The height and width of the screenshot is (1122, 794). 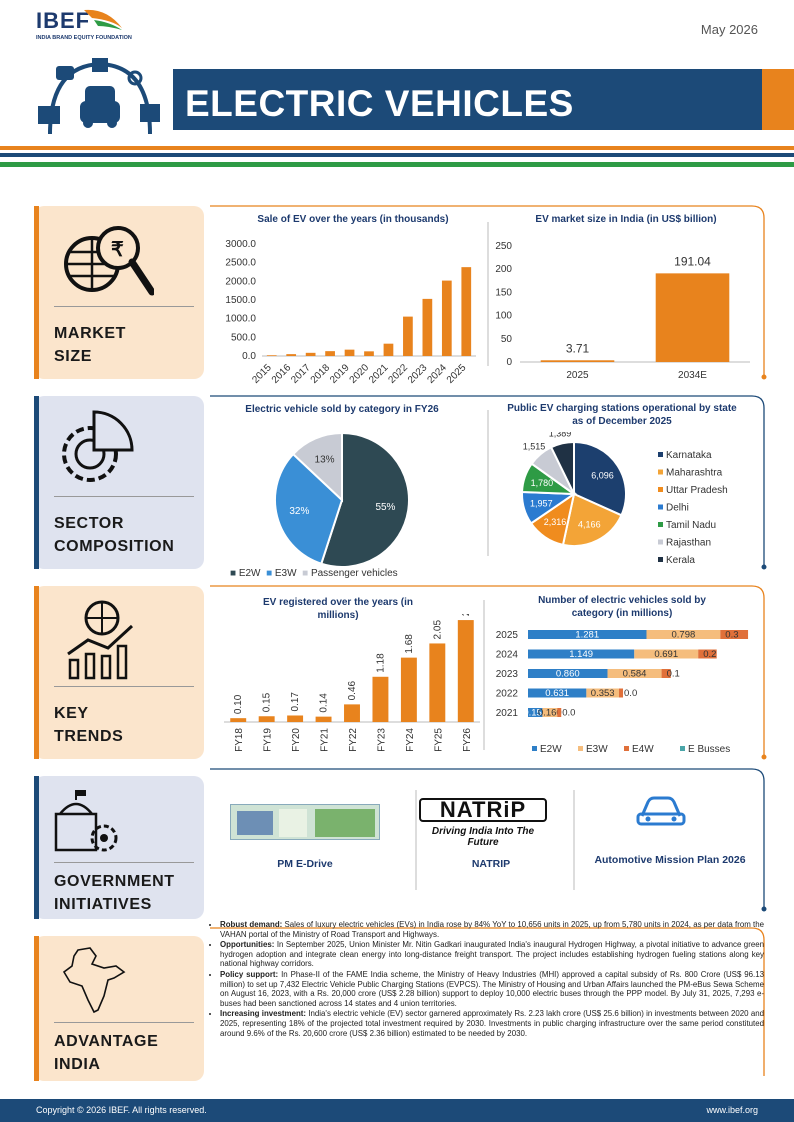 What do you see at coordinates (114, 535) in the screenshot?
I see `section-label-sector: SECTOR COMPOSITION` at bounding box center [114, 535].